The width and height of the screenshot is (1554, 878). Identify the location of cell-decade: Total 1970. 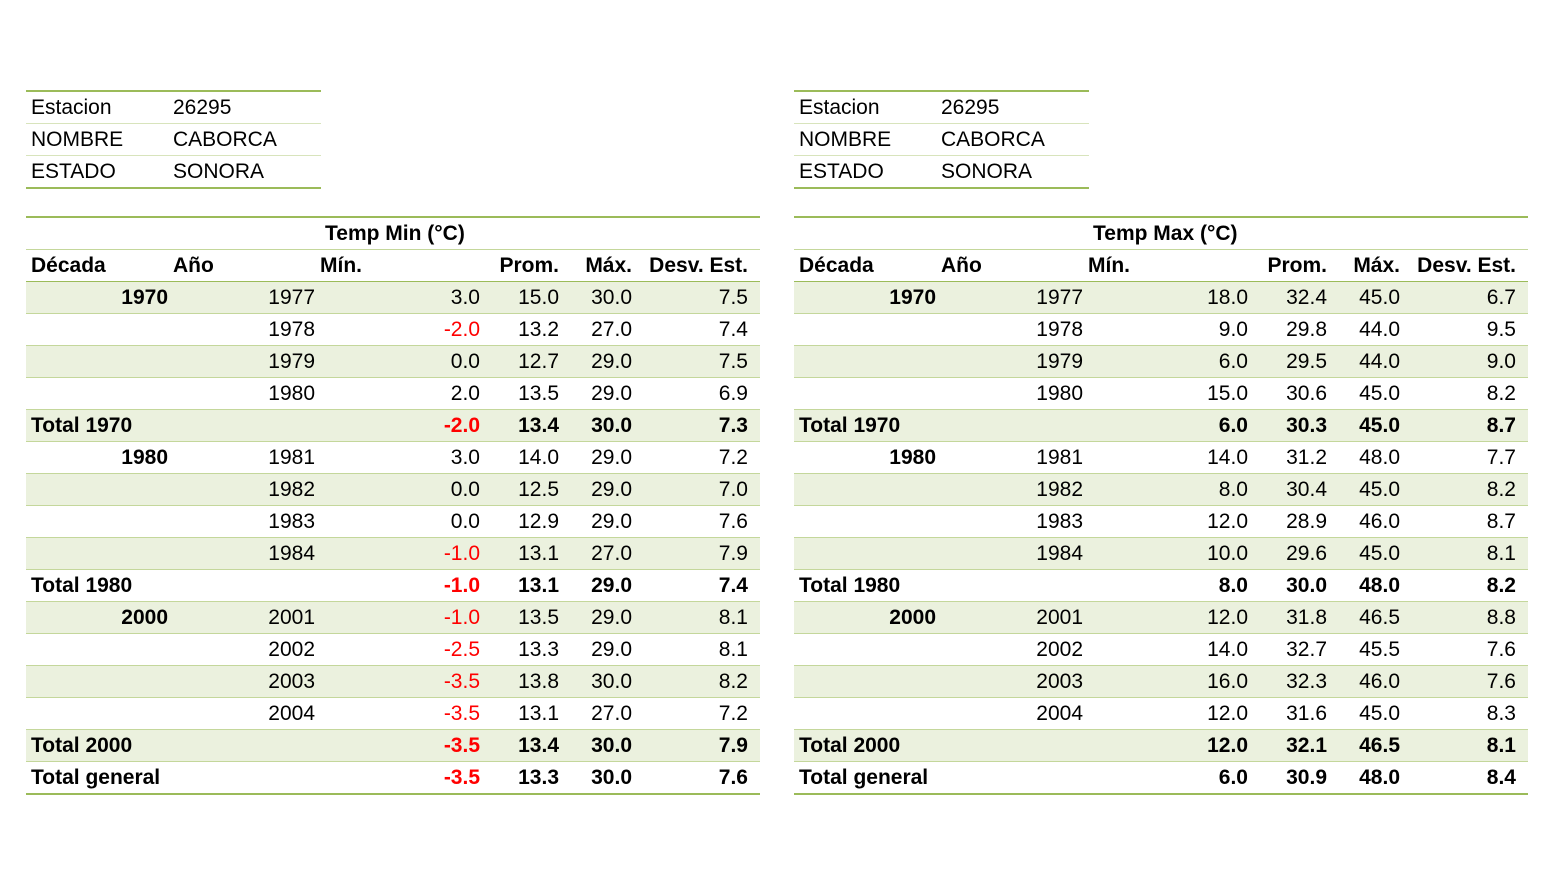
(82, 425).